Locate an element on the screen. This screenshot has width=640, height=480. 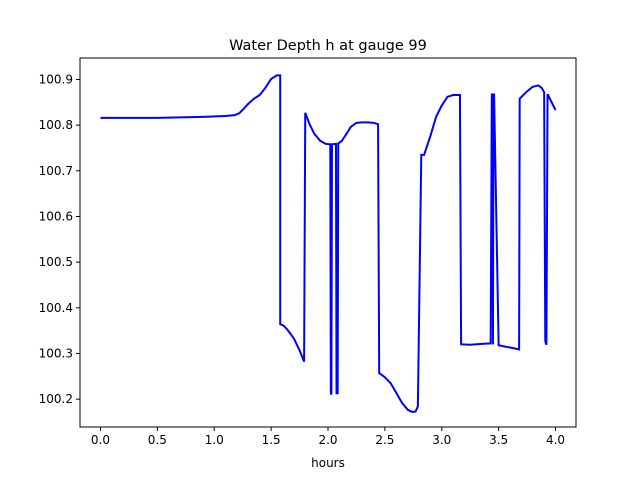
y-tick-label: 100.2 is located at coordinates (56, 399).